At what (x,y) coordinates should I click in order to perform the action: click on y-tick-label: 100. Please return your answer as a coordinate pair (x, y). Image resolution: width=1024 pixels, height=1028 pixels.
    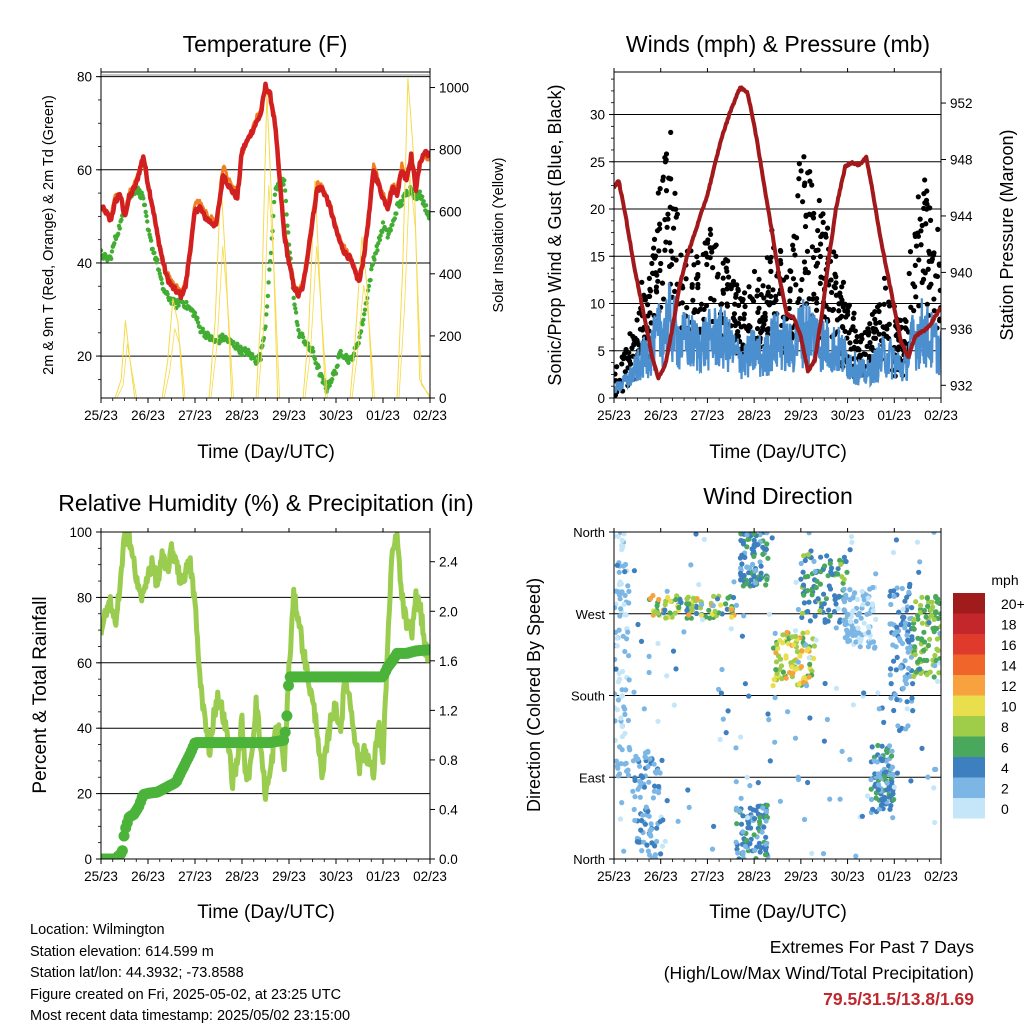
    Looking at the image, I should click on (80, 532).